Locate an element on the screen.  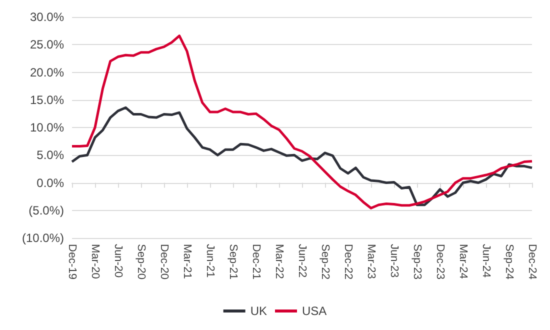
x-tick-label: Jun-20 is located at coordinates (118, 261).